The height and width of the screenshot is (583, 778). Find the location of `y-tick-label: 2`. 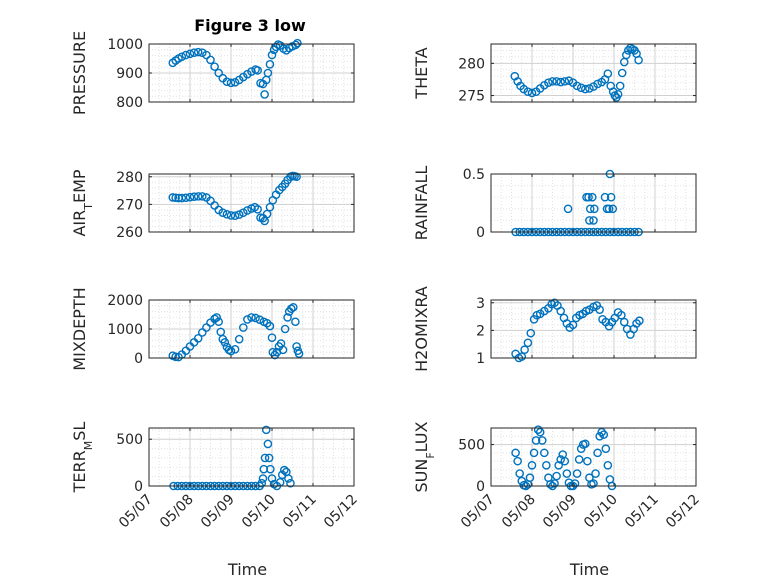

y-tick-label: 2 is located at coordinates (480, 331).